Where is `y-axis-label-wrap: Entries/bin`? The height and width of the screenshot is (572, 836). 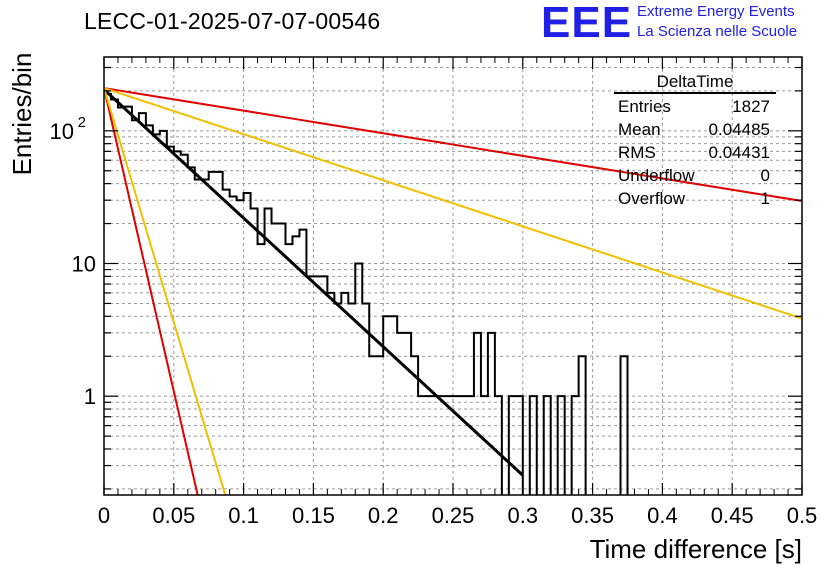
y-axis-label-wrap: Entries/bin is located at coordinates (21, 115).